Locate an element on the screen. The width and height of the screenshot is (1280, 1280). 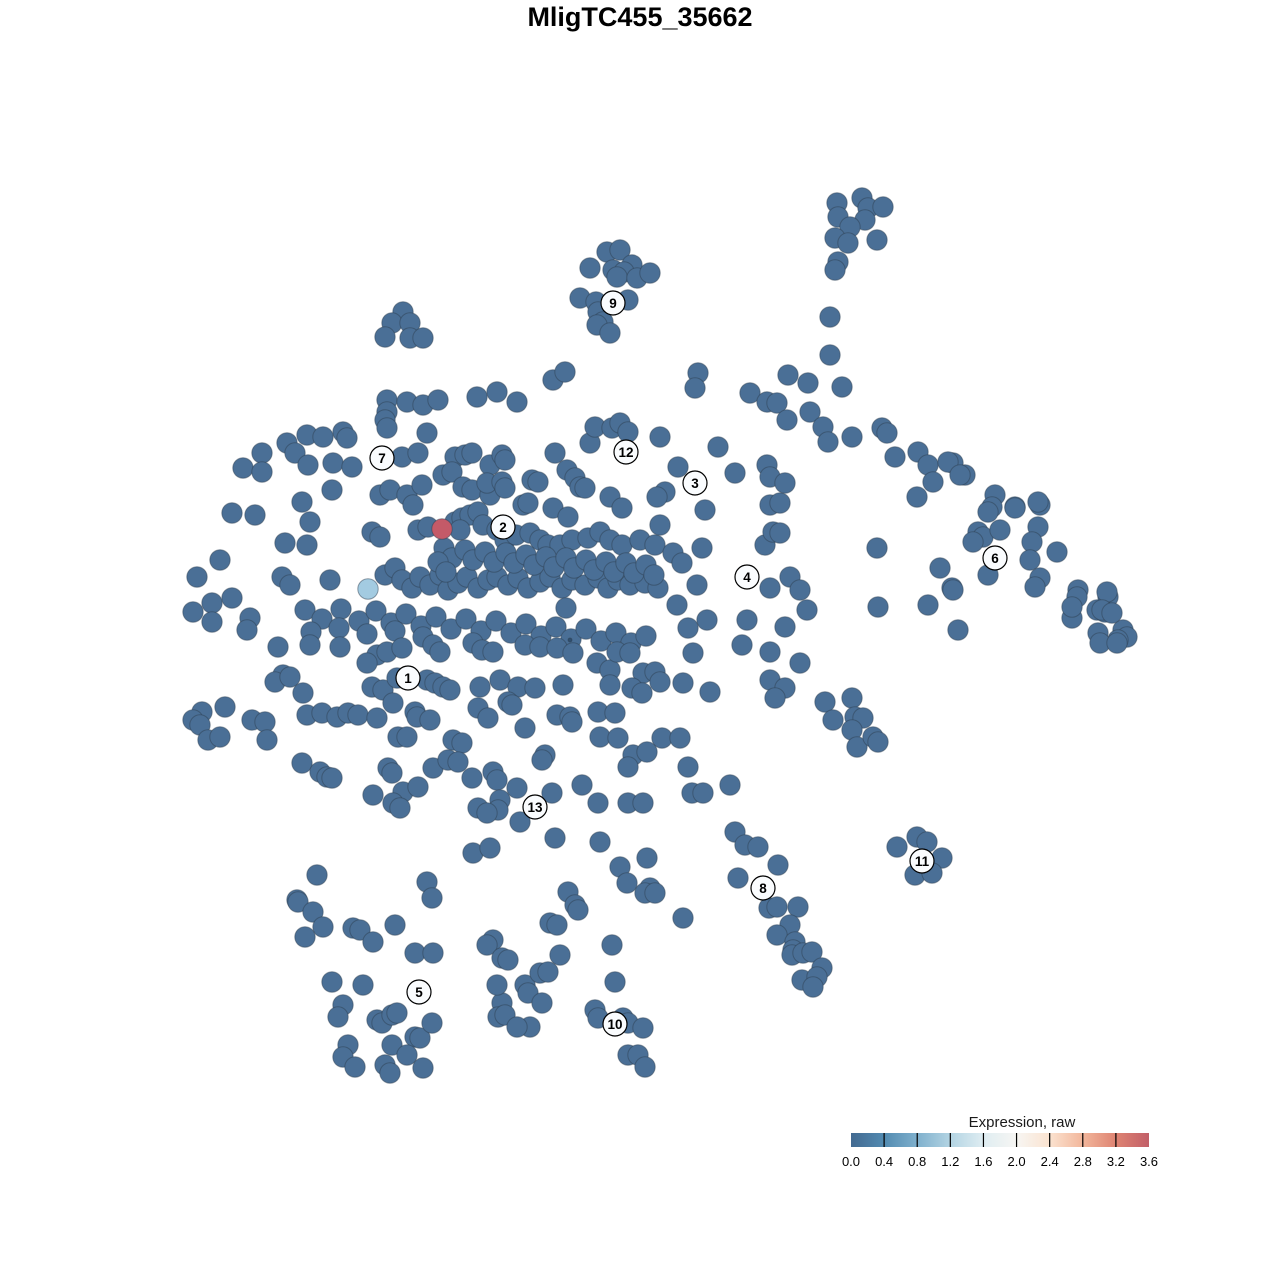
cluster-badge-number: 2 is located at coordinates (503, 527).